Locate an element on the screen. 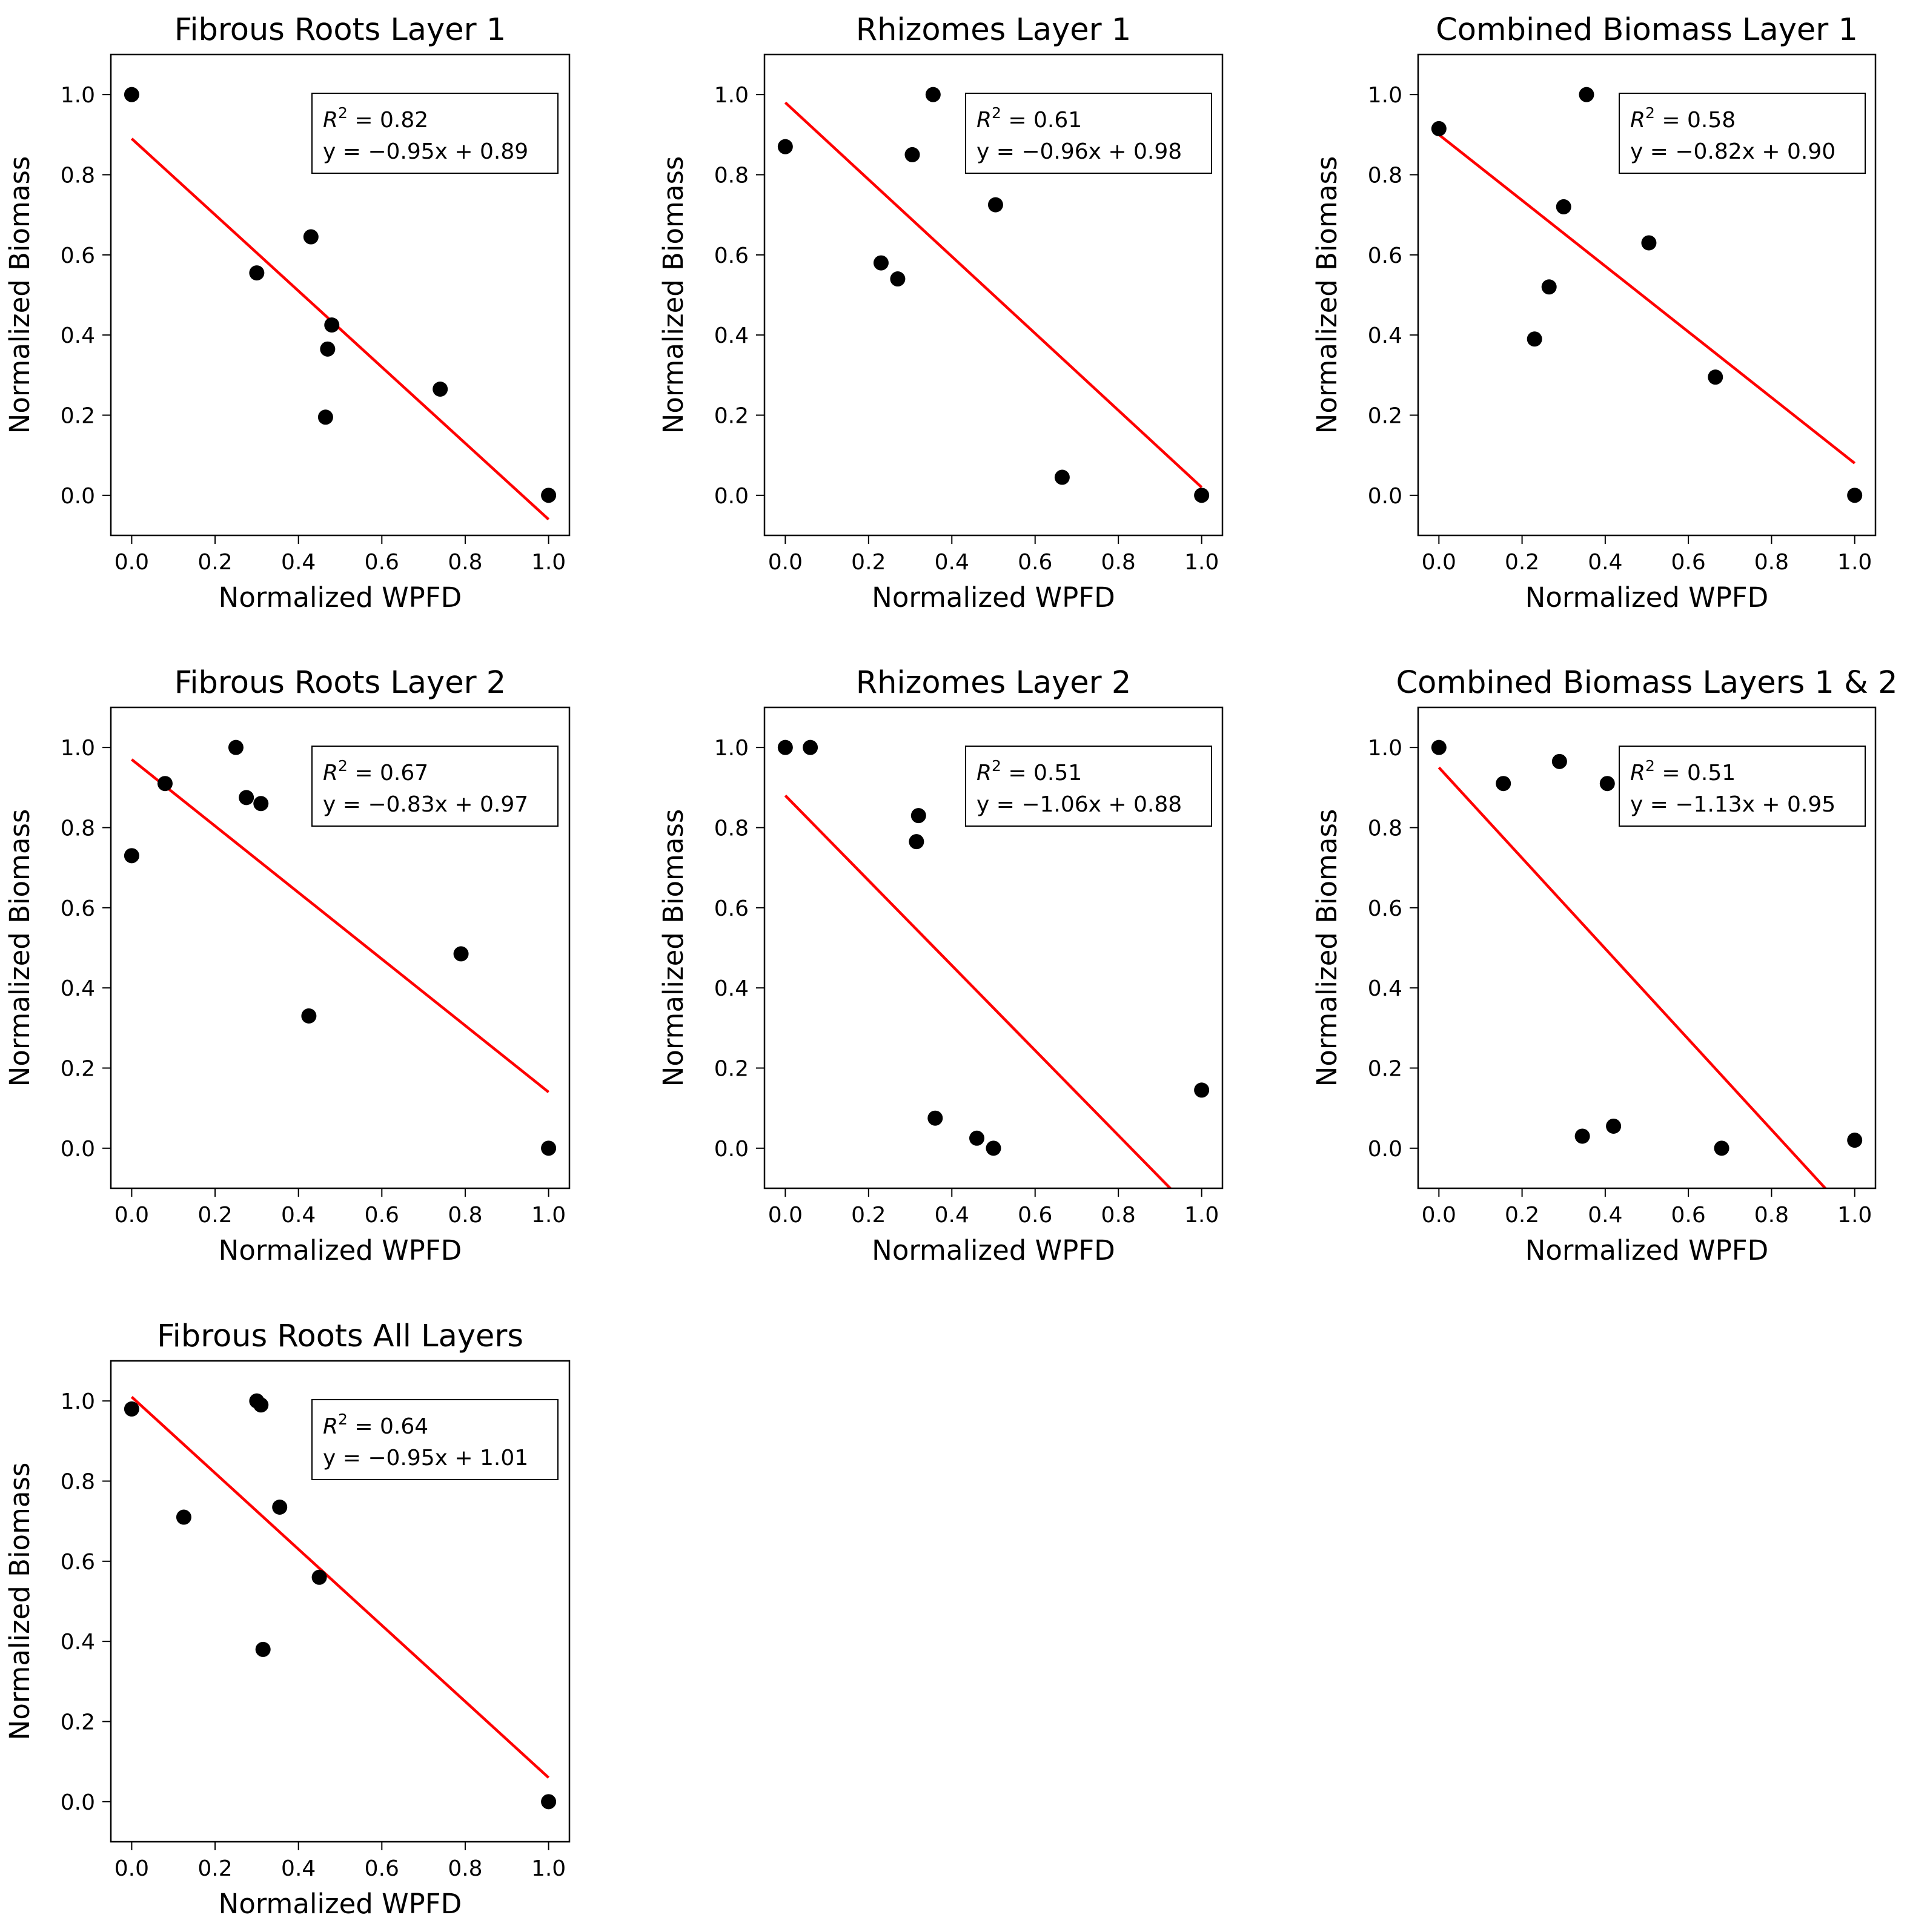 The image size is (1930, 1932). x-tick-label: 0.6 is located at coordinates (1688, 1215).